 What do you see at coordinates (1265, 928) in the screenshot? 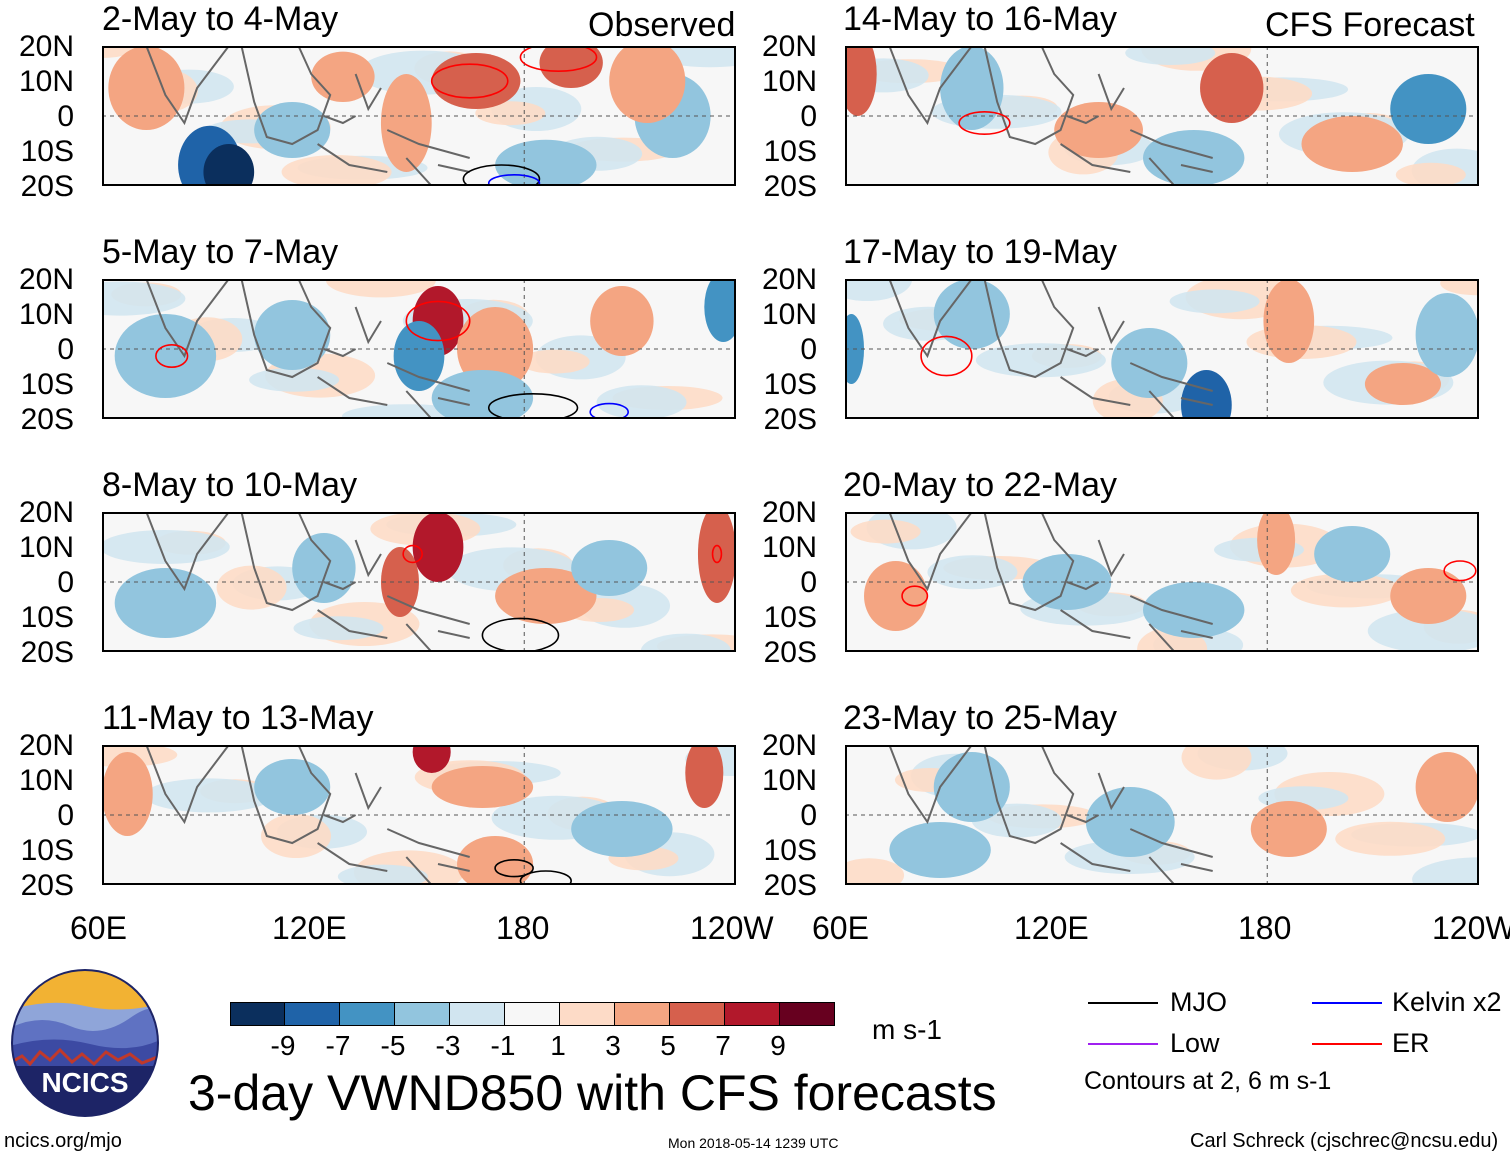
I see `lon-label-180-right: 180` at bounding box center [1265, 928].